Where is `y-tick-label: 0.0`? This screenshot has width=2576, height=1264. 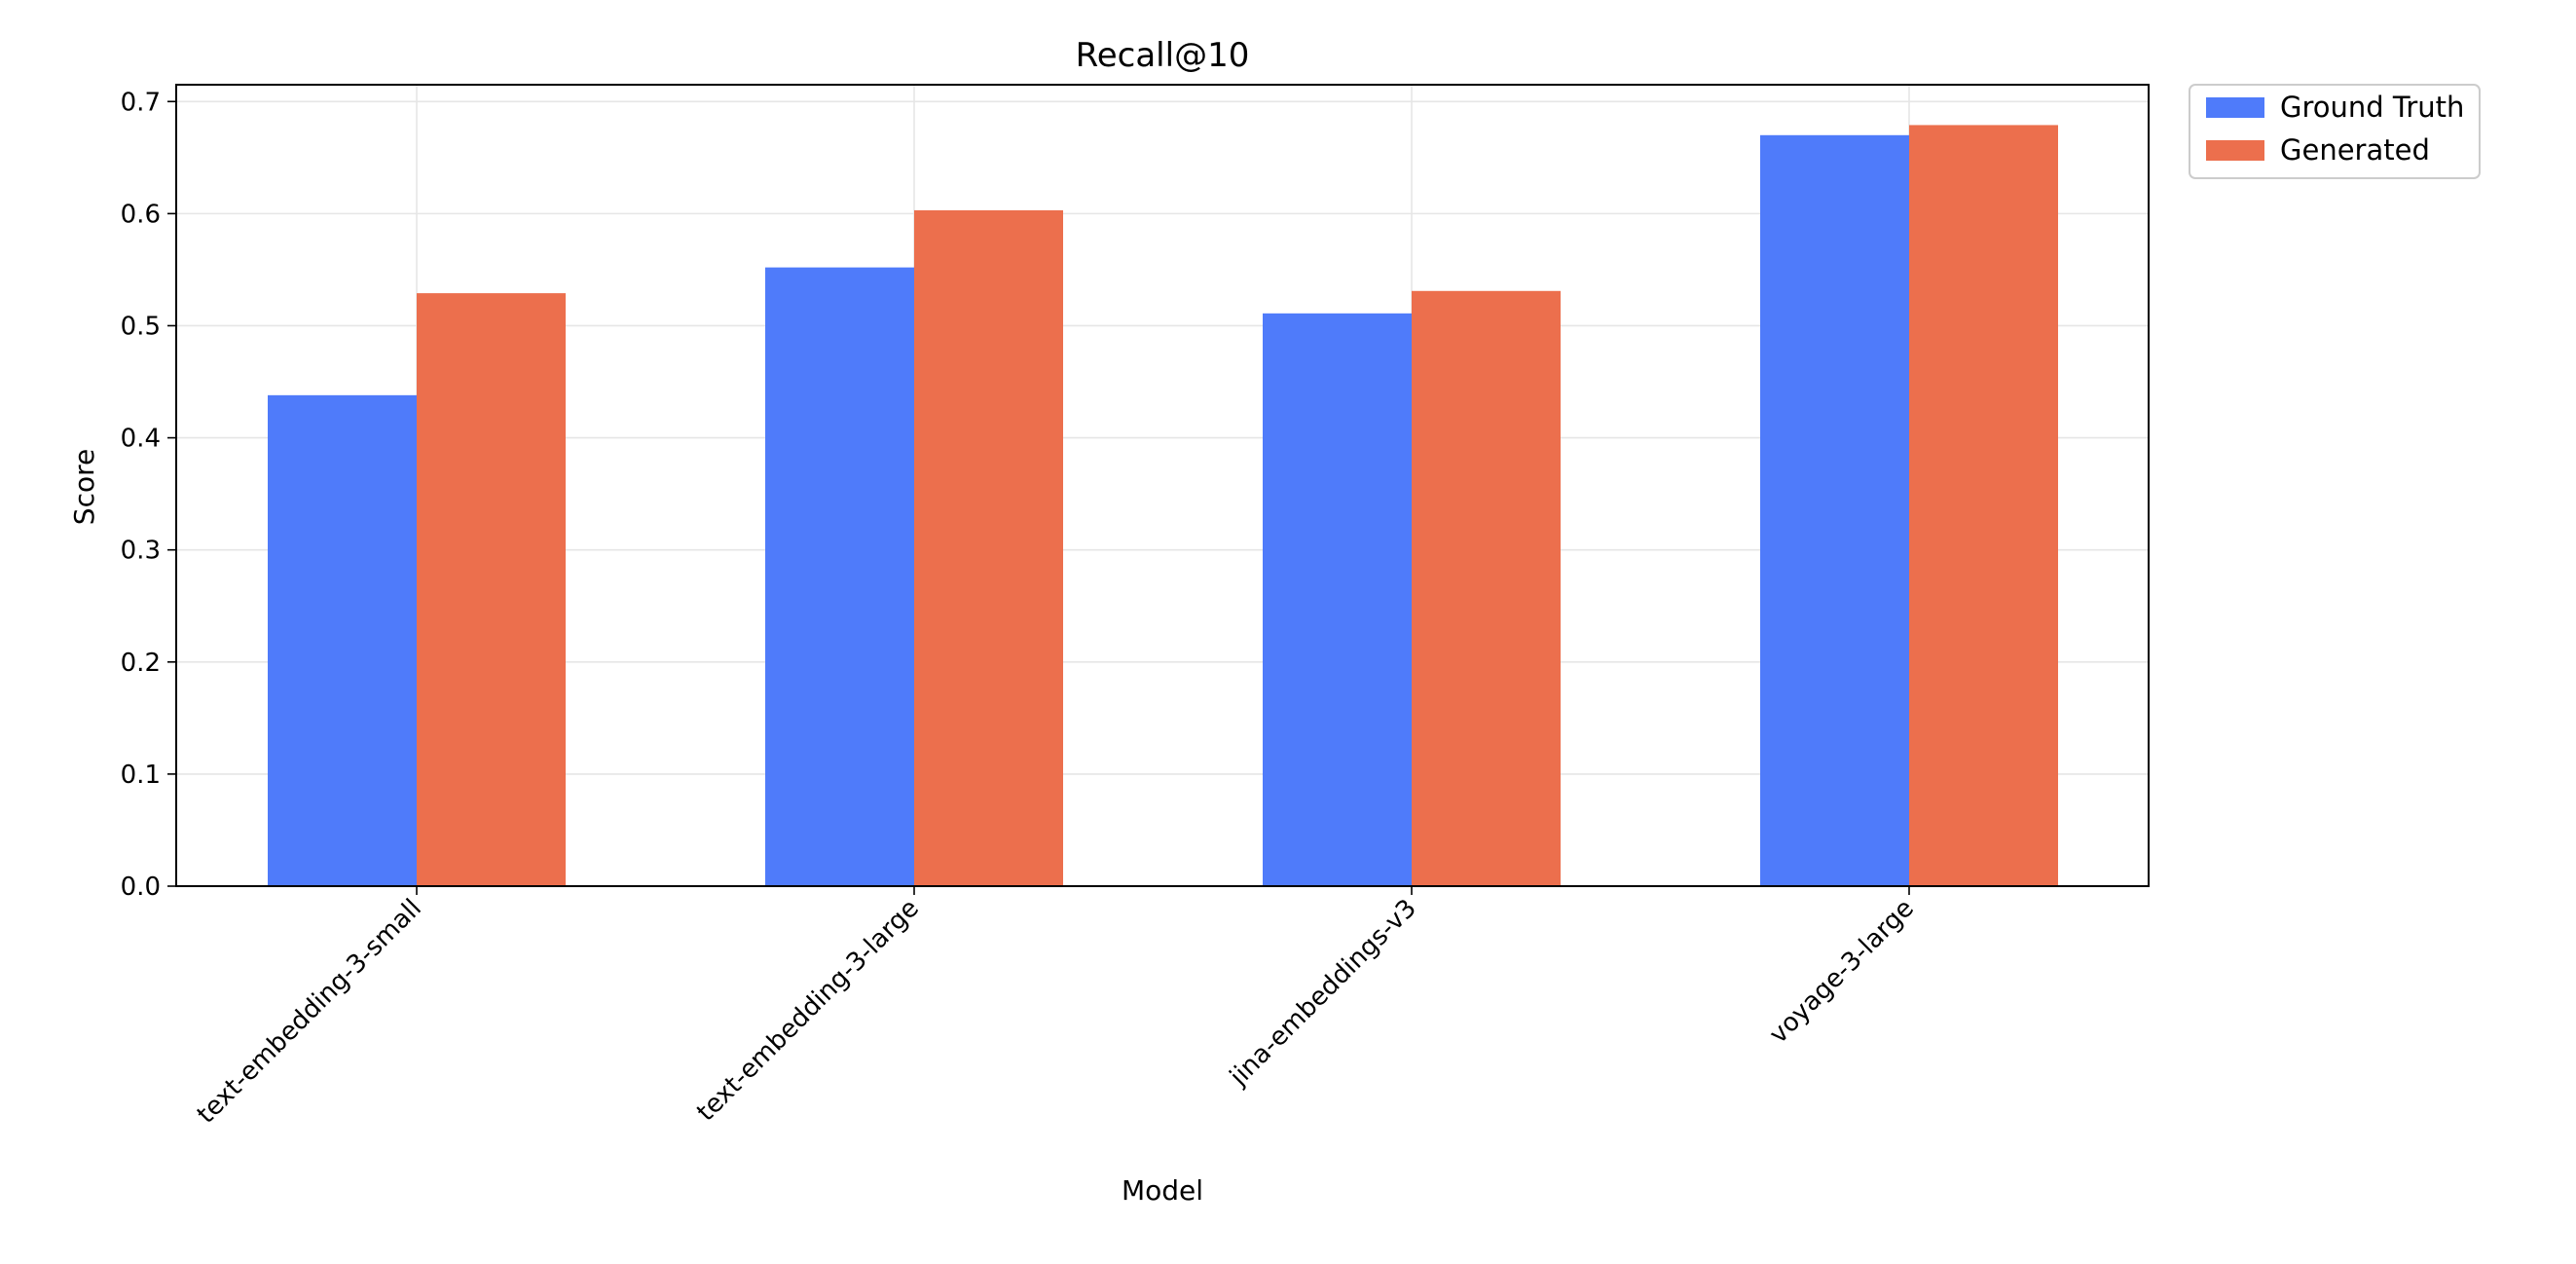 y-tick-label: 0.0 is located at coordinates (141, 887).